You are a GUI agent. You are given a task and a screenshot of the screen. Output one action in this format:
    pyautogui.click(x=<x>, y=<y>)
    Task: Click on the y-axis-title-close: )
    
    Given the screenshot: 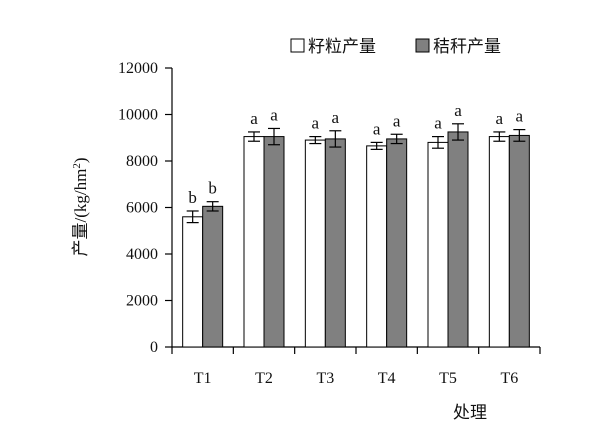 What is the action you would take?
    pyautogui.click(x=80, y=160)
    